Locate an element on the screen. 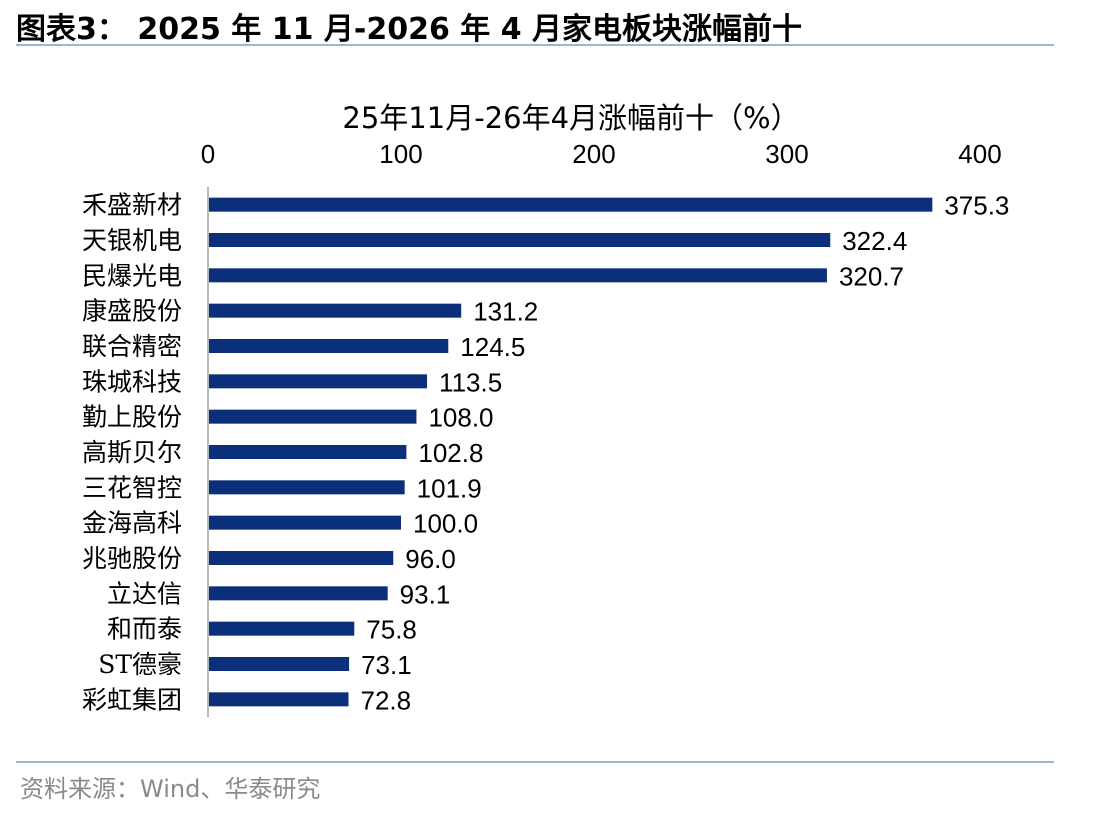 This screenshot has width=1112, height=816. category-label: 天银机电 is located at coordinates (132, 240).